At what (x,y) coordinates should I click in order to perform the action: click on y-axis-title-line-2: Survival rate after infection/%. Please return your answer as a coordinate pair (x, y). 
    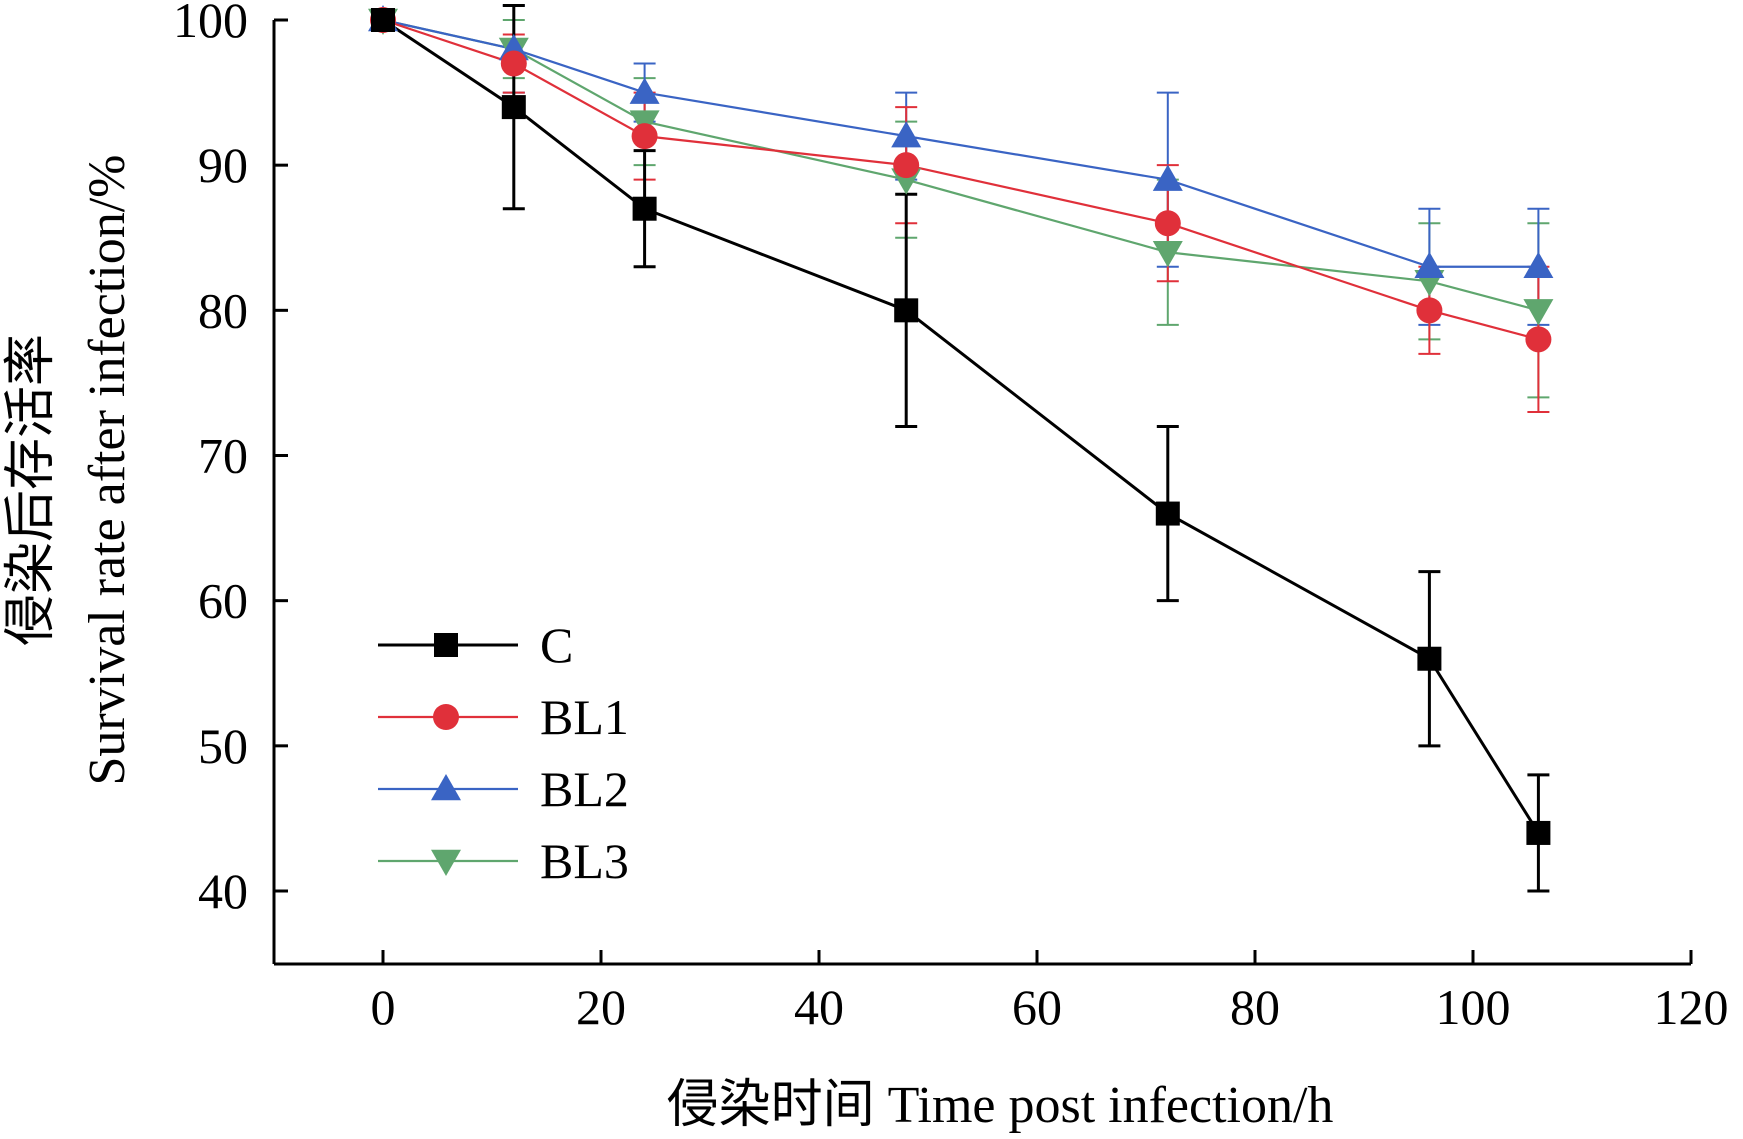
    Looking at the image, I should click on (107, 470).